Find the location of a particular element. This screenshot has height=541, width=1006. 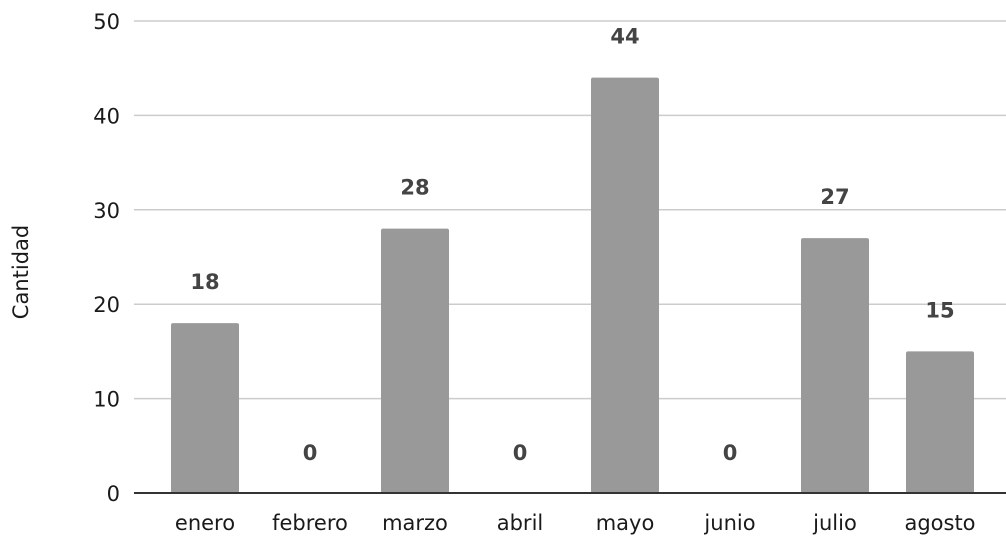

y-axis-title: Cantidad is located at coordinates (21, 272).